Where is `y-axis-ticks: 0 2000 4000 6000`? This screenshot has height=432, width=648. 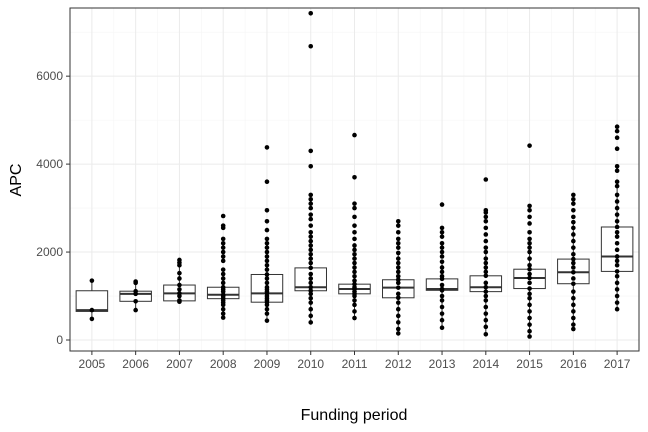
y-axis-ticks: 0 2000 4000 6000 is located at coordinates (53, 208).